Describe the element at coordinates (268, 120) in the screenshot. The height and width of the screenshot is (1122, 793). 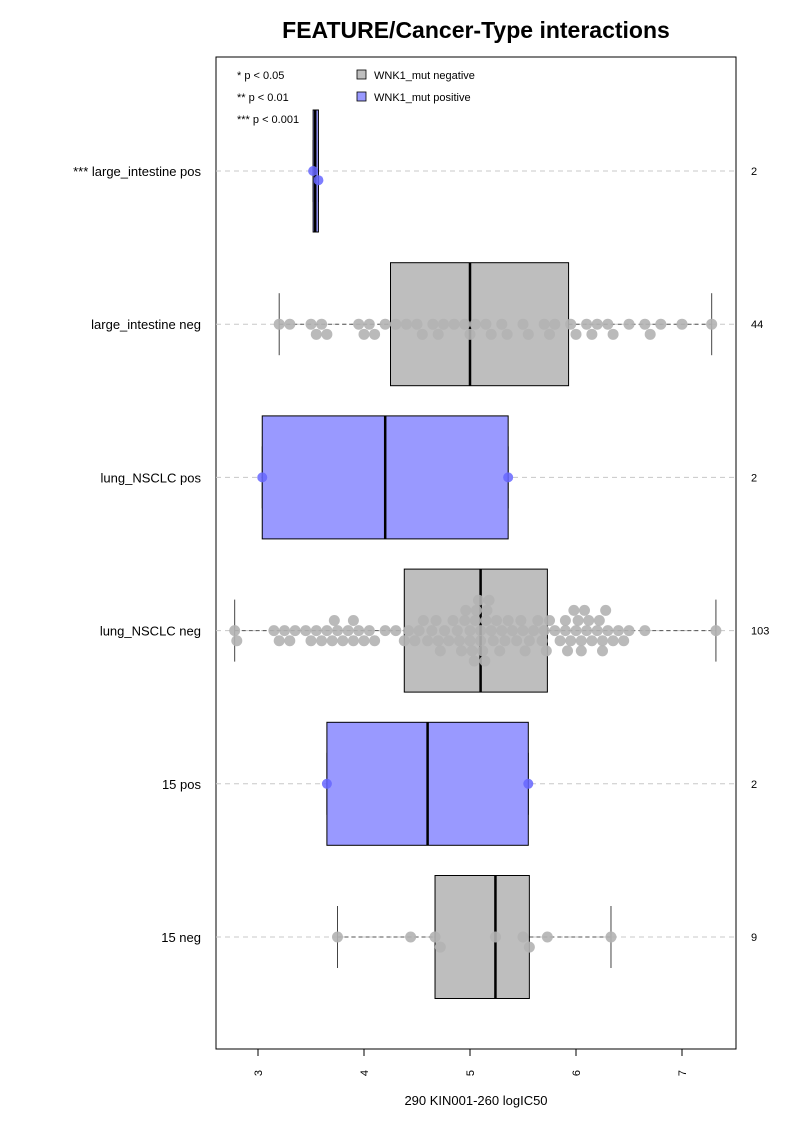
I see `legend-sig-3: *** p < 0.001` at that location.